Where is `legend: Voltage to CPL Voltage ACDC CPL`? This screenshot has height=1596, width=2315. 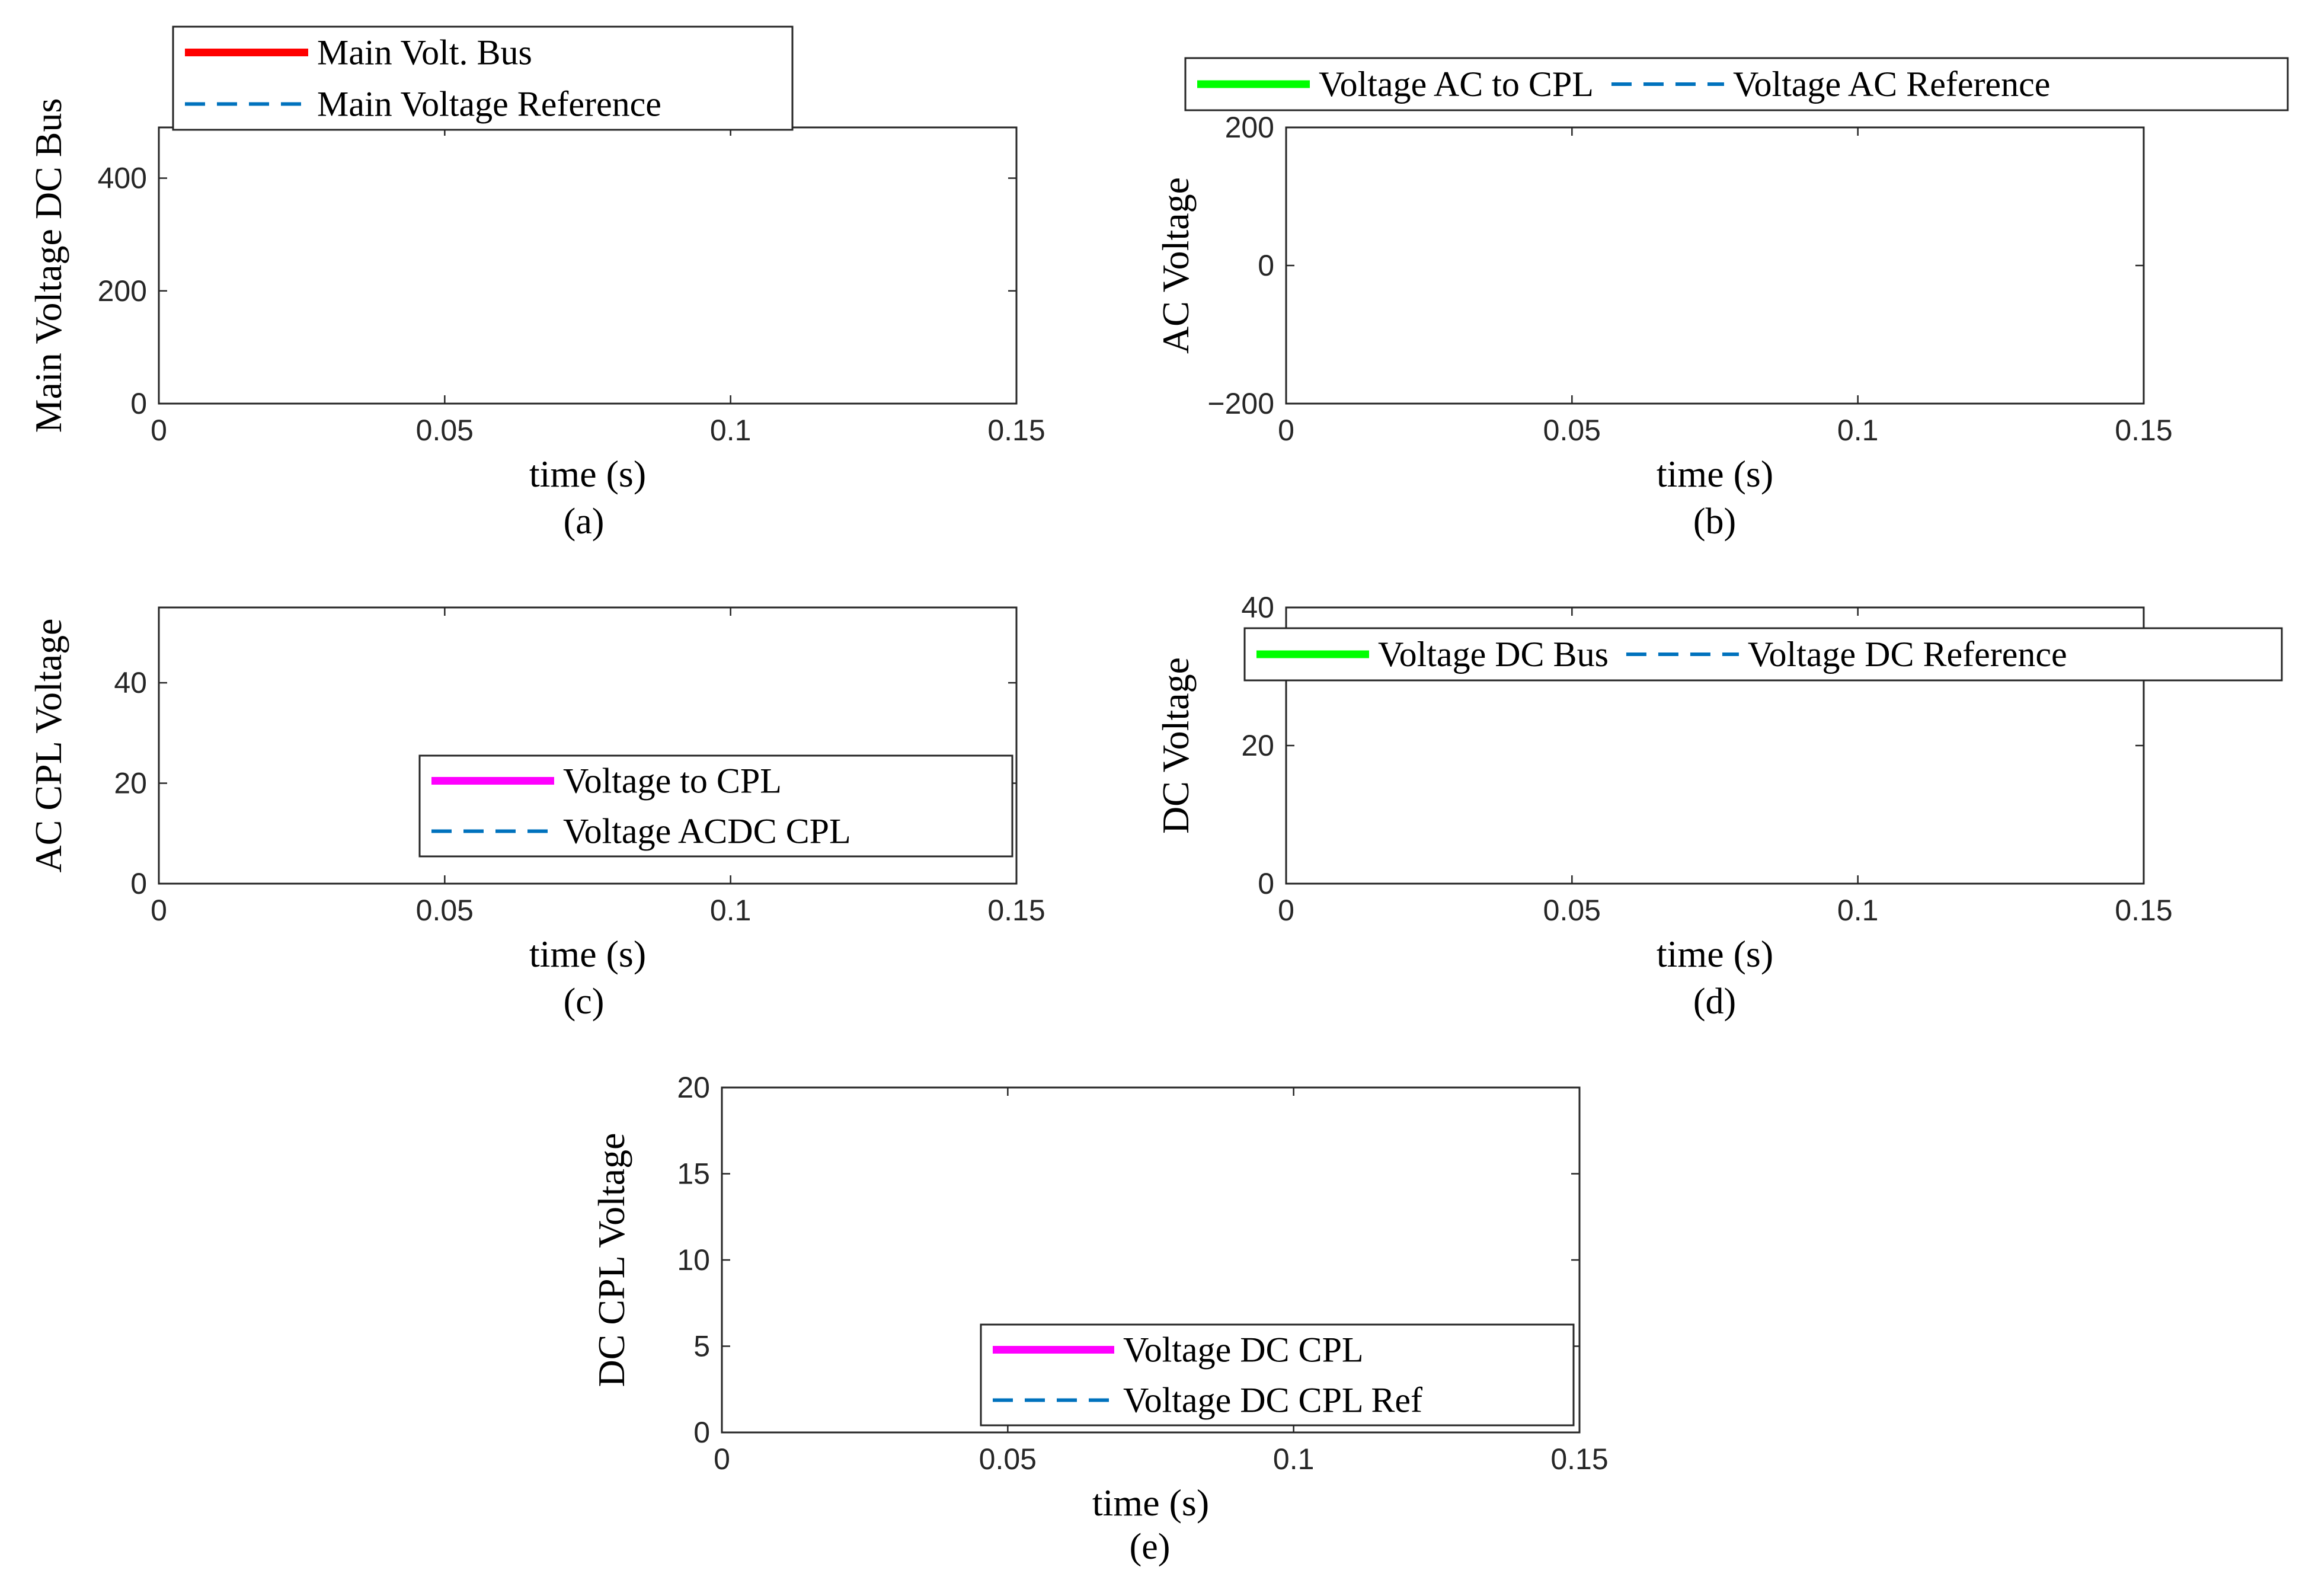 legend: Voltage to CPL Voltage ACDC CPL is located at coordinates (715, 806).